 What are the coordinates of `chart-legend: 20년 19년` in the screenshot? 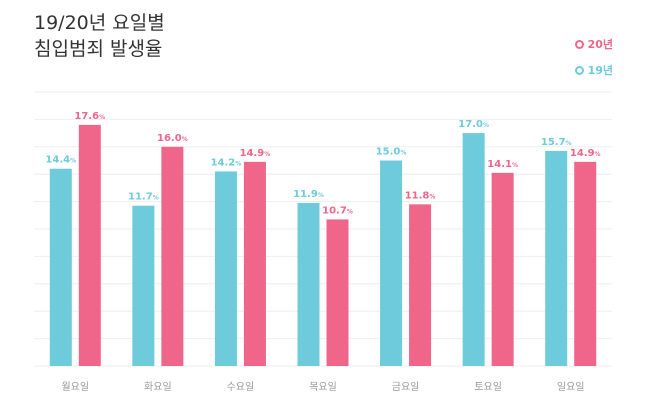 It's located at (593, 62).